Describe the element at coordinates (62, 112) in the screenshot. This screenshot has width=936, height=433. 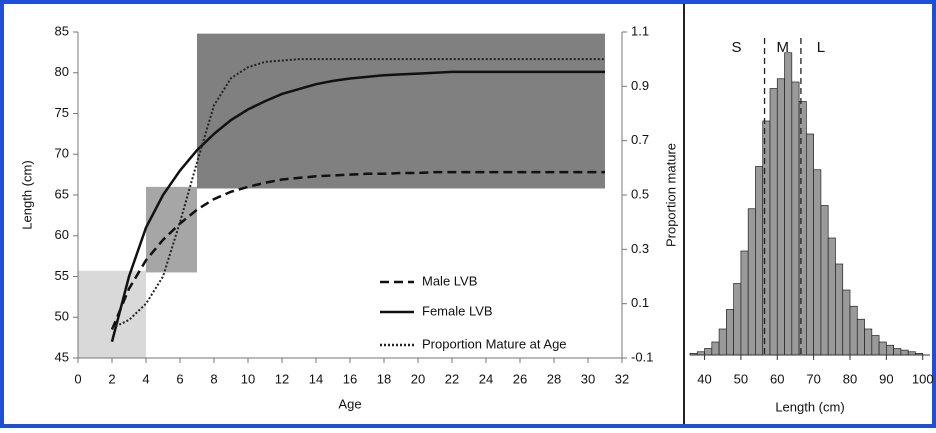
I see `y-tick-label: 75` at that location.